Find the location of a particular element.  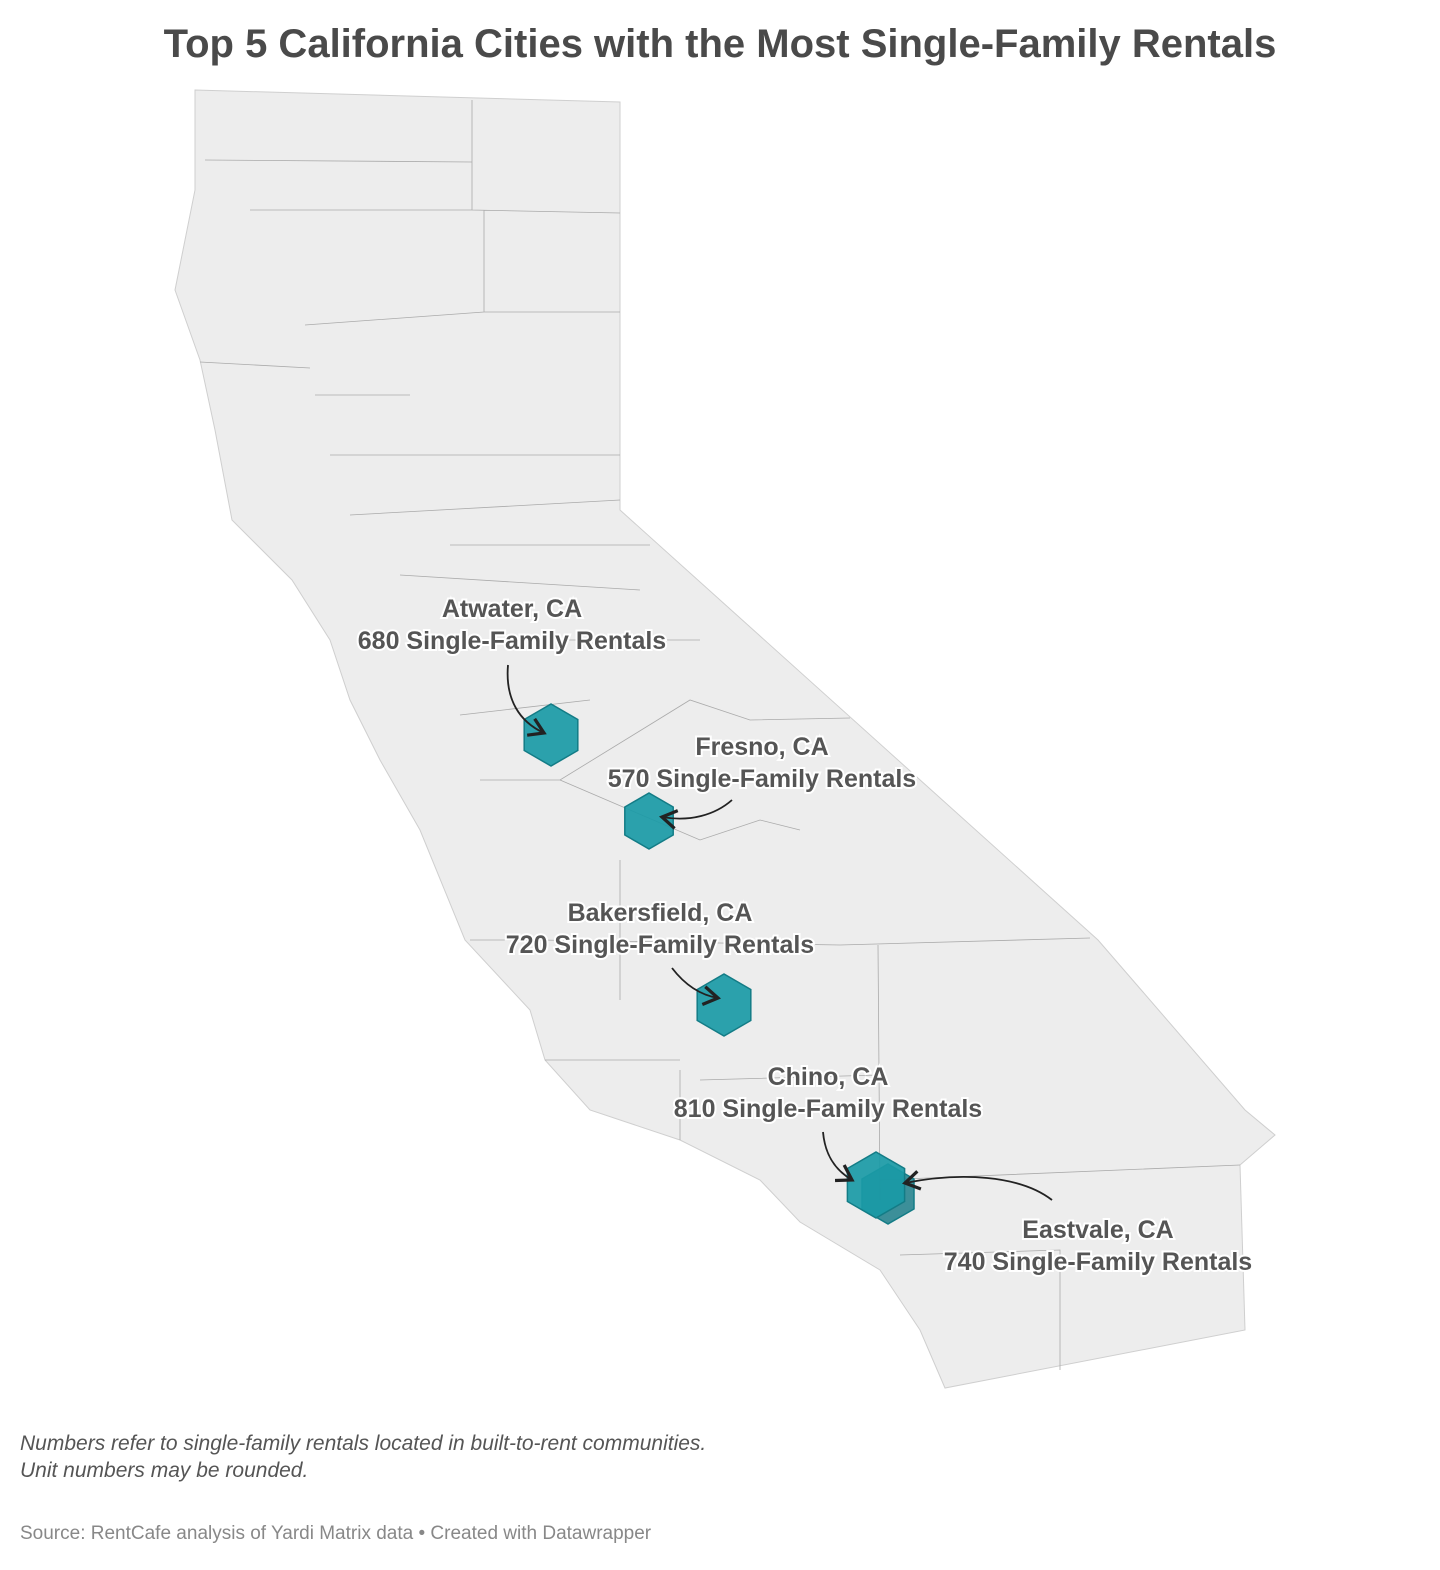

annotation-city: Eastvale, CA is located at coordinates (1097, 1230).